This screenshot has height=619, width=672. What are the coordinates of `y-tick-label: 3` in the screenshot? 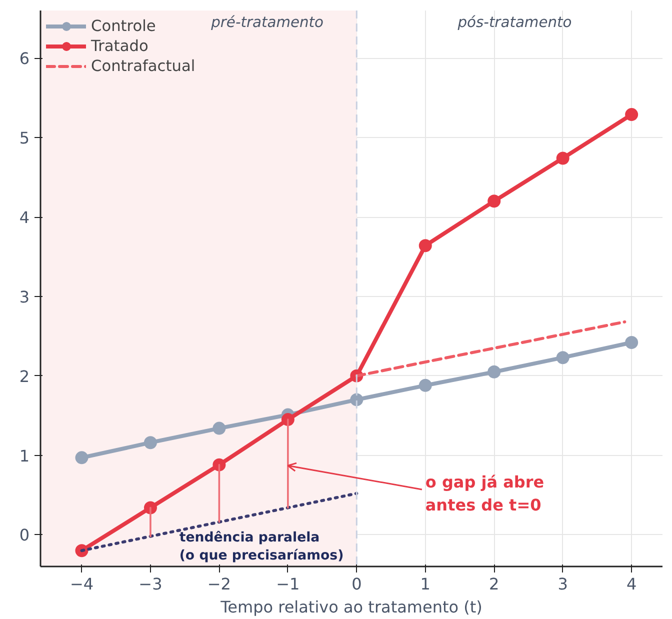 It's located at (24, 296).